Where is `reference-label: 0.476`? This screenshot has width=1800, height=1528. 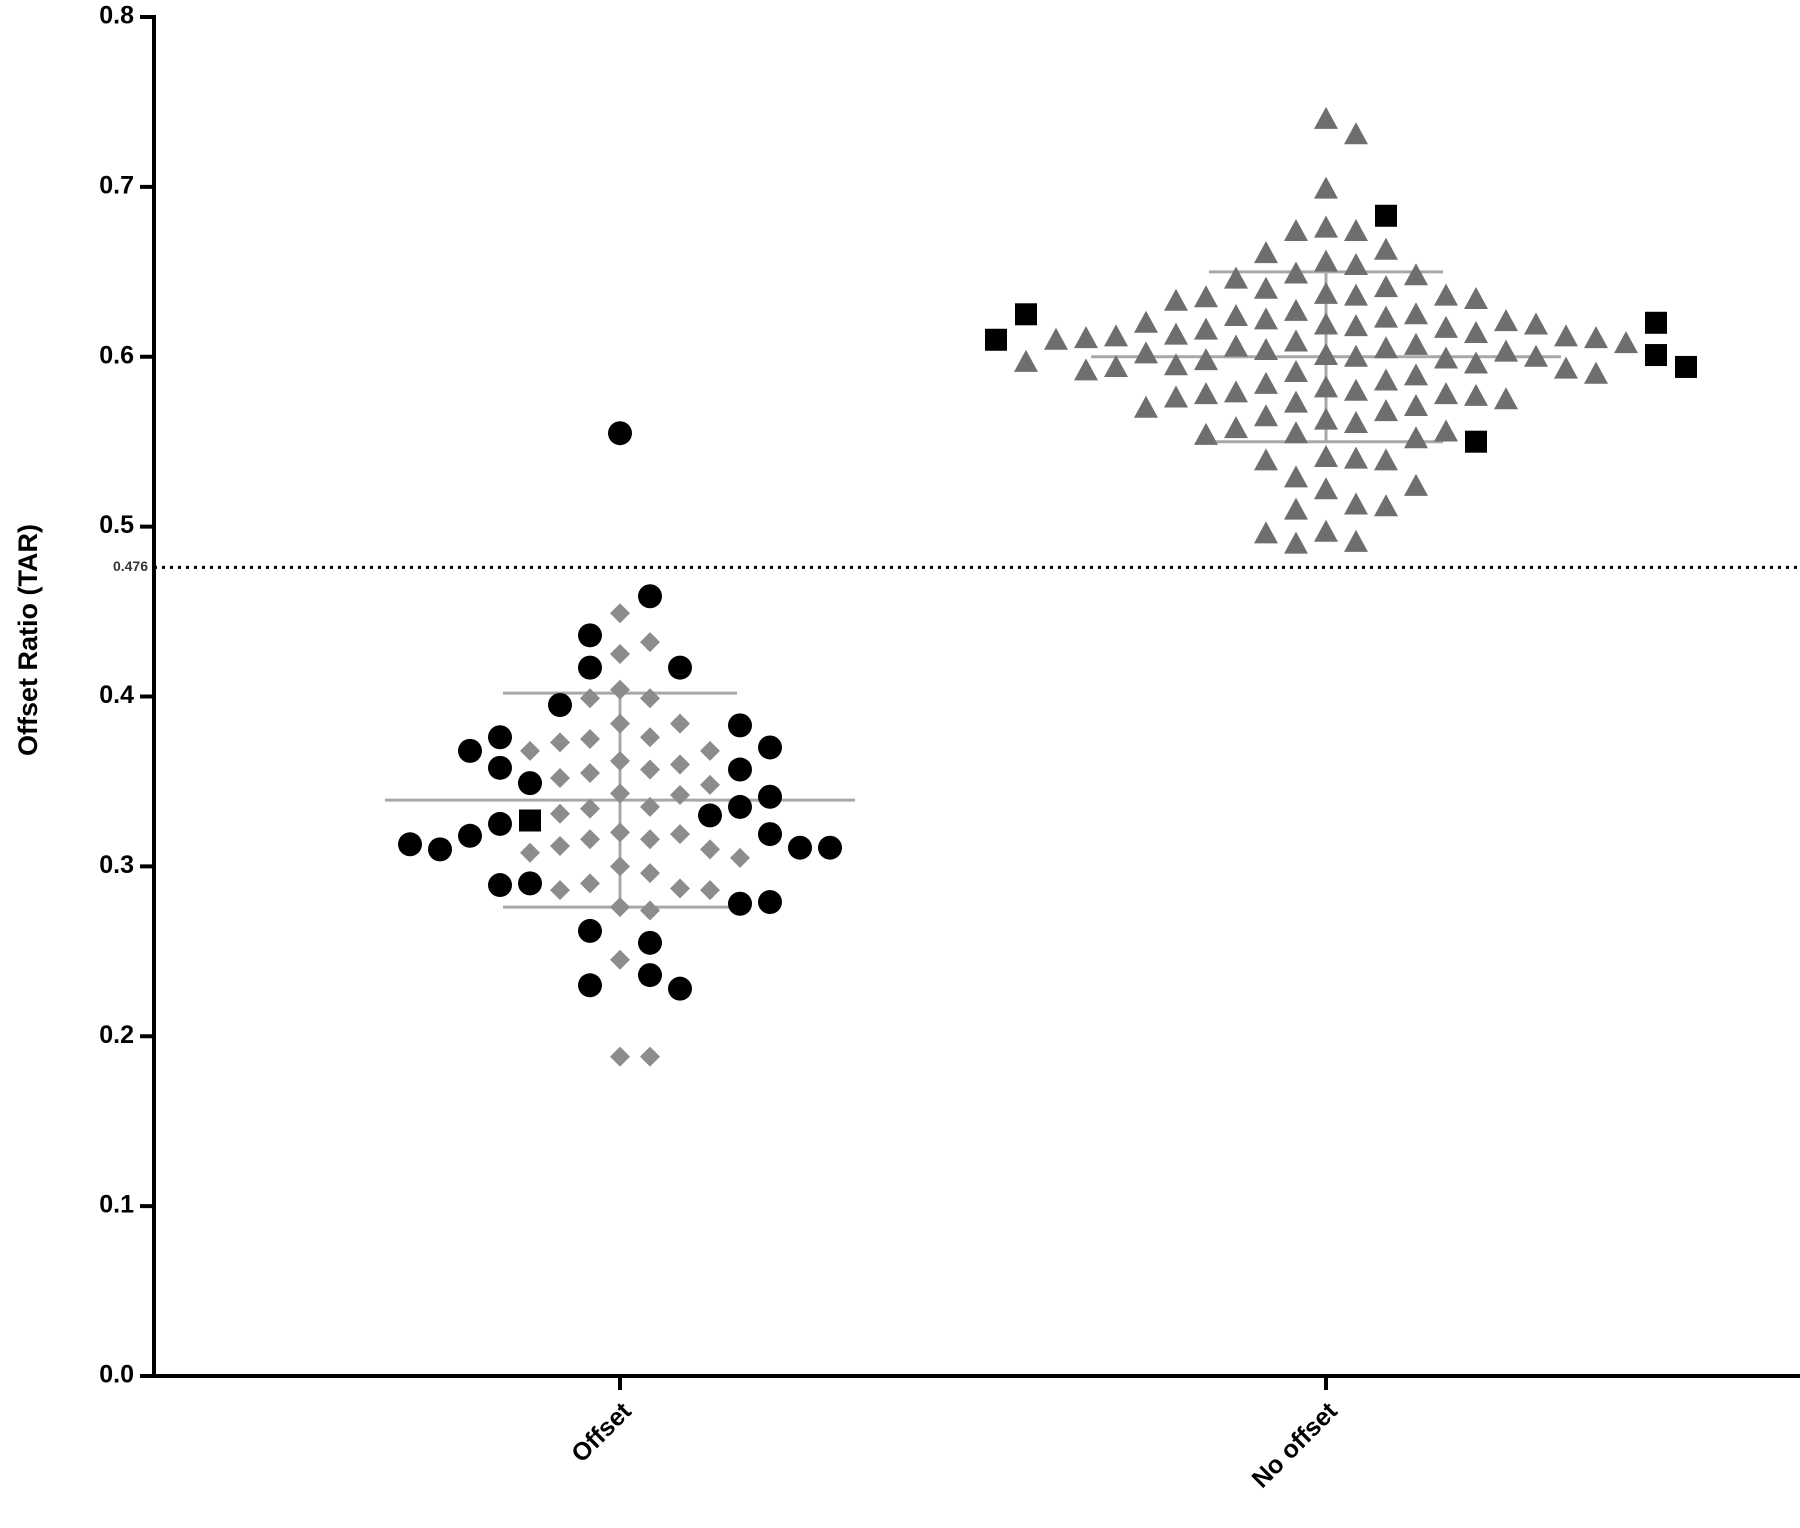 reference-label: 0.476 is located at coordinates (130, 566).